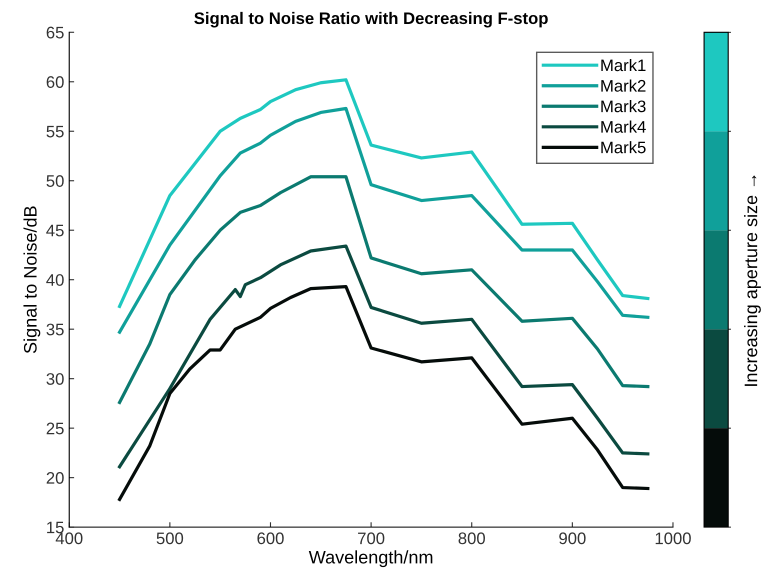  I want to click on y-tick-label: 35, so click(55, 330).